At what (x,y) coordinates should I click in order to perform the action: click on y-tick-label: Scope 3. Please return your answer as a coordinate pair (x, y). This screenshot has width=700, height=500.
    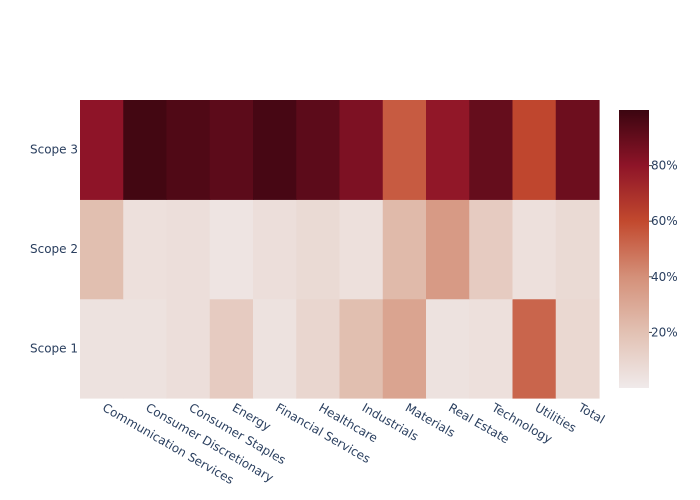
    Looking at the image, I should click on (54, 150).